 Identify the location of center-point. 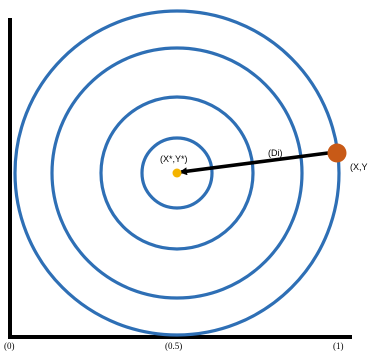
(177, 173).